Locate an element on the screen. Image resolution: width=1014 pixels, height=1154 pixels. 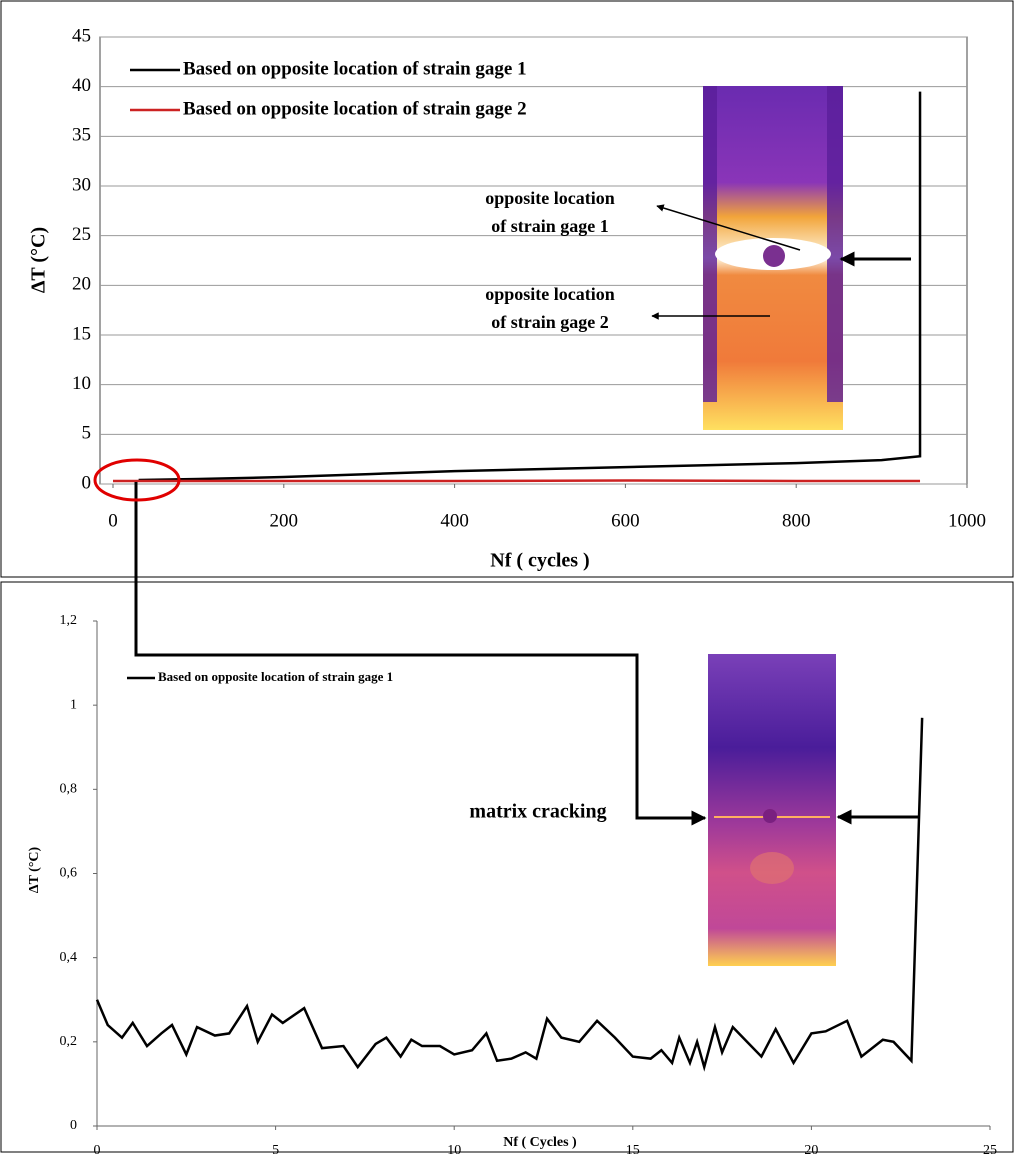
x-tick-label: 1000 is located at coordinates (967, 520).